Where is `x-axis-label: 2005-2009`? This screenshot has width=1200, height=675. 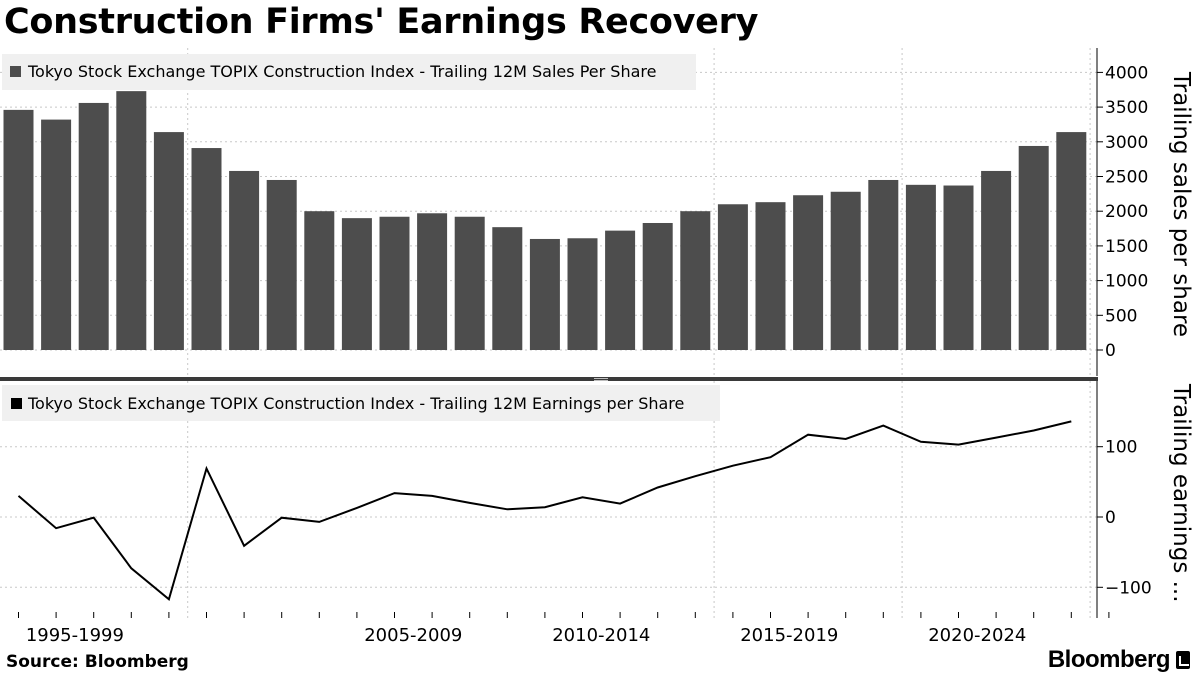 x-axis-label: 2005-2009 is located at coordinates (413, 635).